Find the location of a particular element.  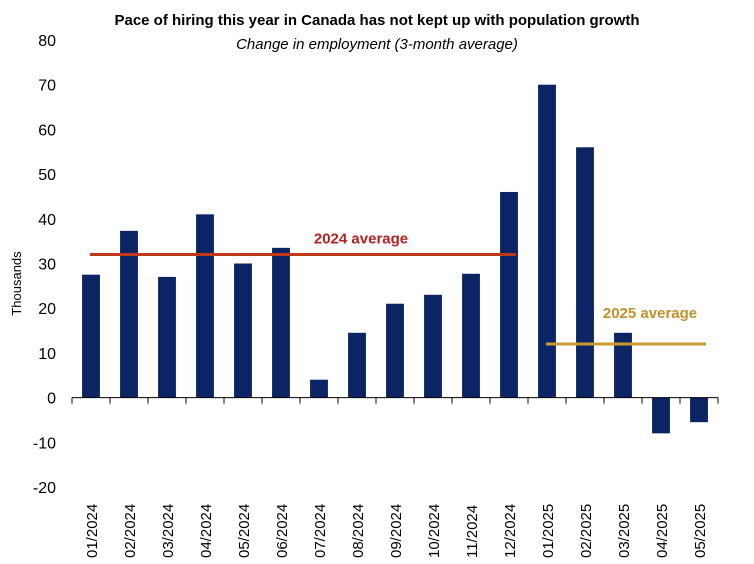

bar-03-2025 is located at coordinates (623, 365).